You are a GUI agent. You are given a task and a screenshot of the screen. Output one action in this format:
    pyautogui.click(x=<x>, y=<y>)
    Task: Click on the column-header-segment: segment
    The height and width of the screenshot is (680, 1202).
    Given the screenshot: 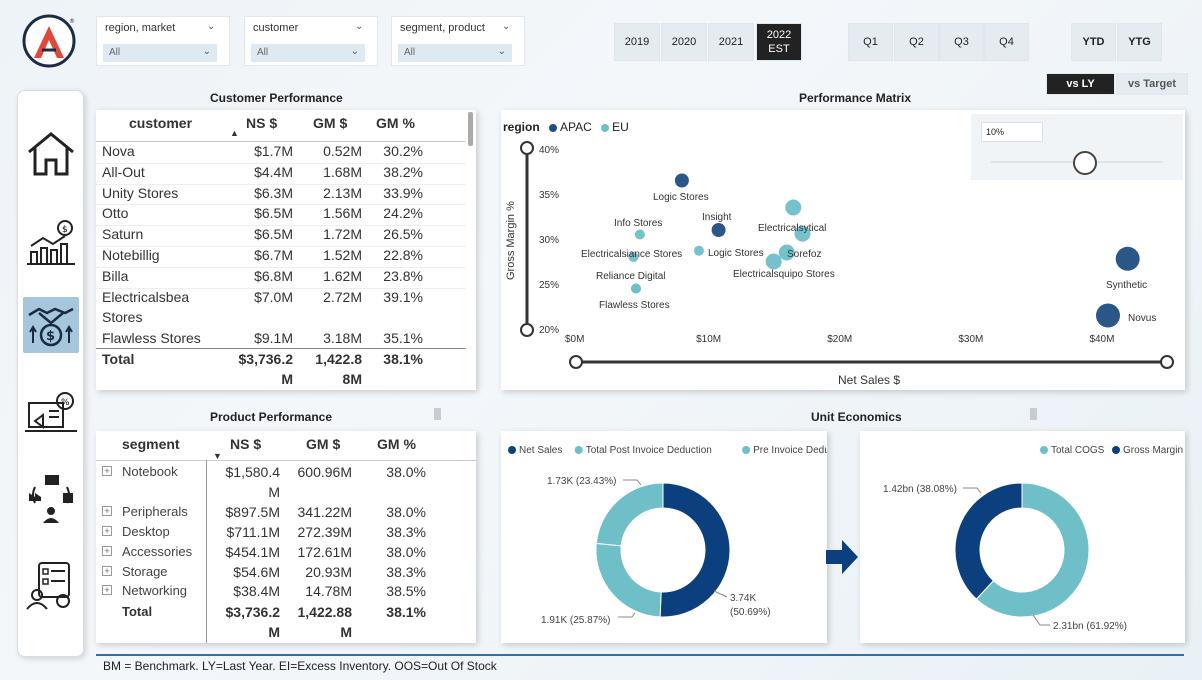 What is the action you would take?
    pyautogui.click(x=151, y=444)
    